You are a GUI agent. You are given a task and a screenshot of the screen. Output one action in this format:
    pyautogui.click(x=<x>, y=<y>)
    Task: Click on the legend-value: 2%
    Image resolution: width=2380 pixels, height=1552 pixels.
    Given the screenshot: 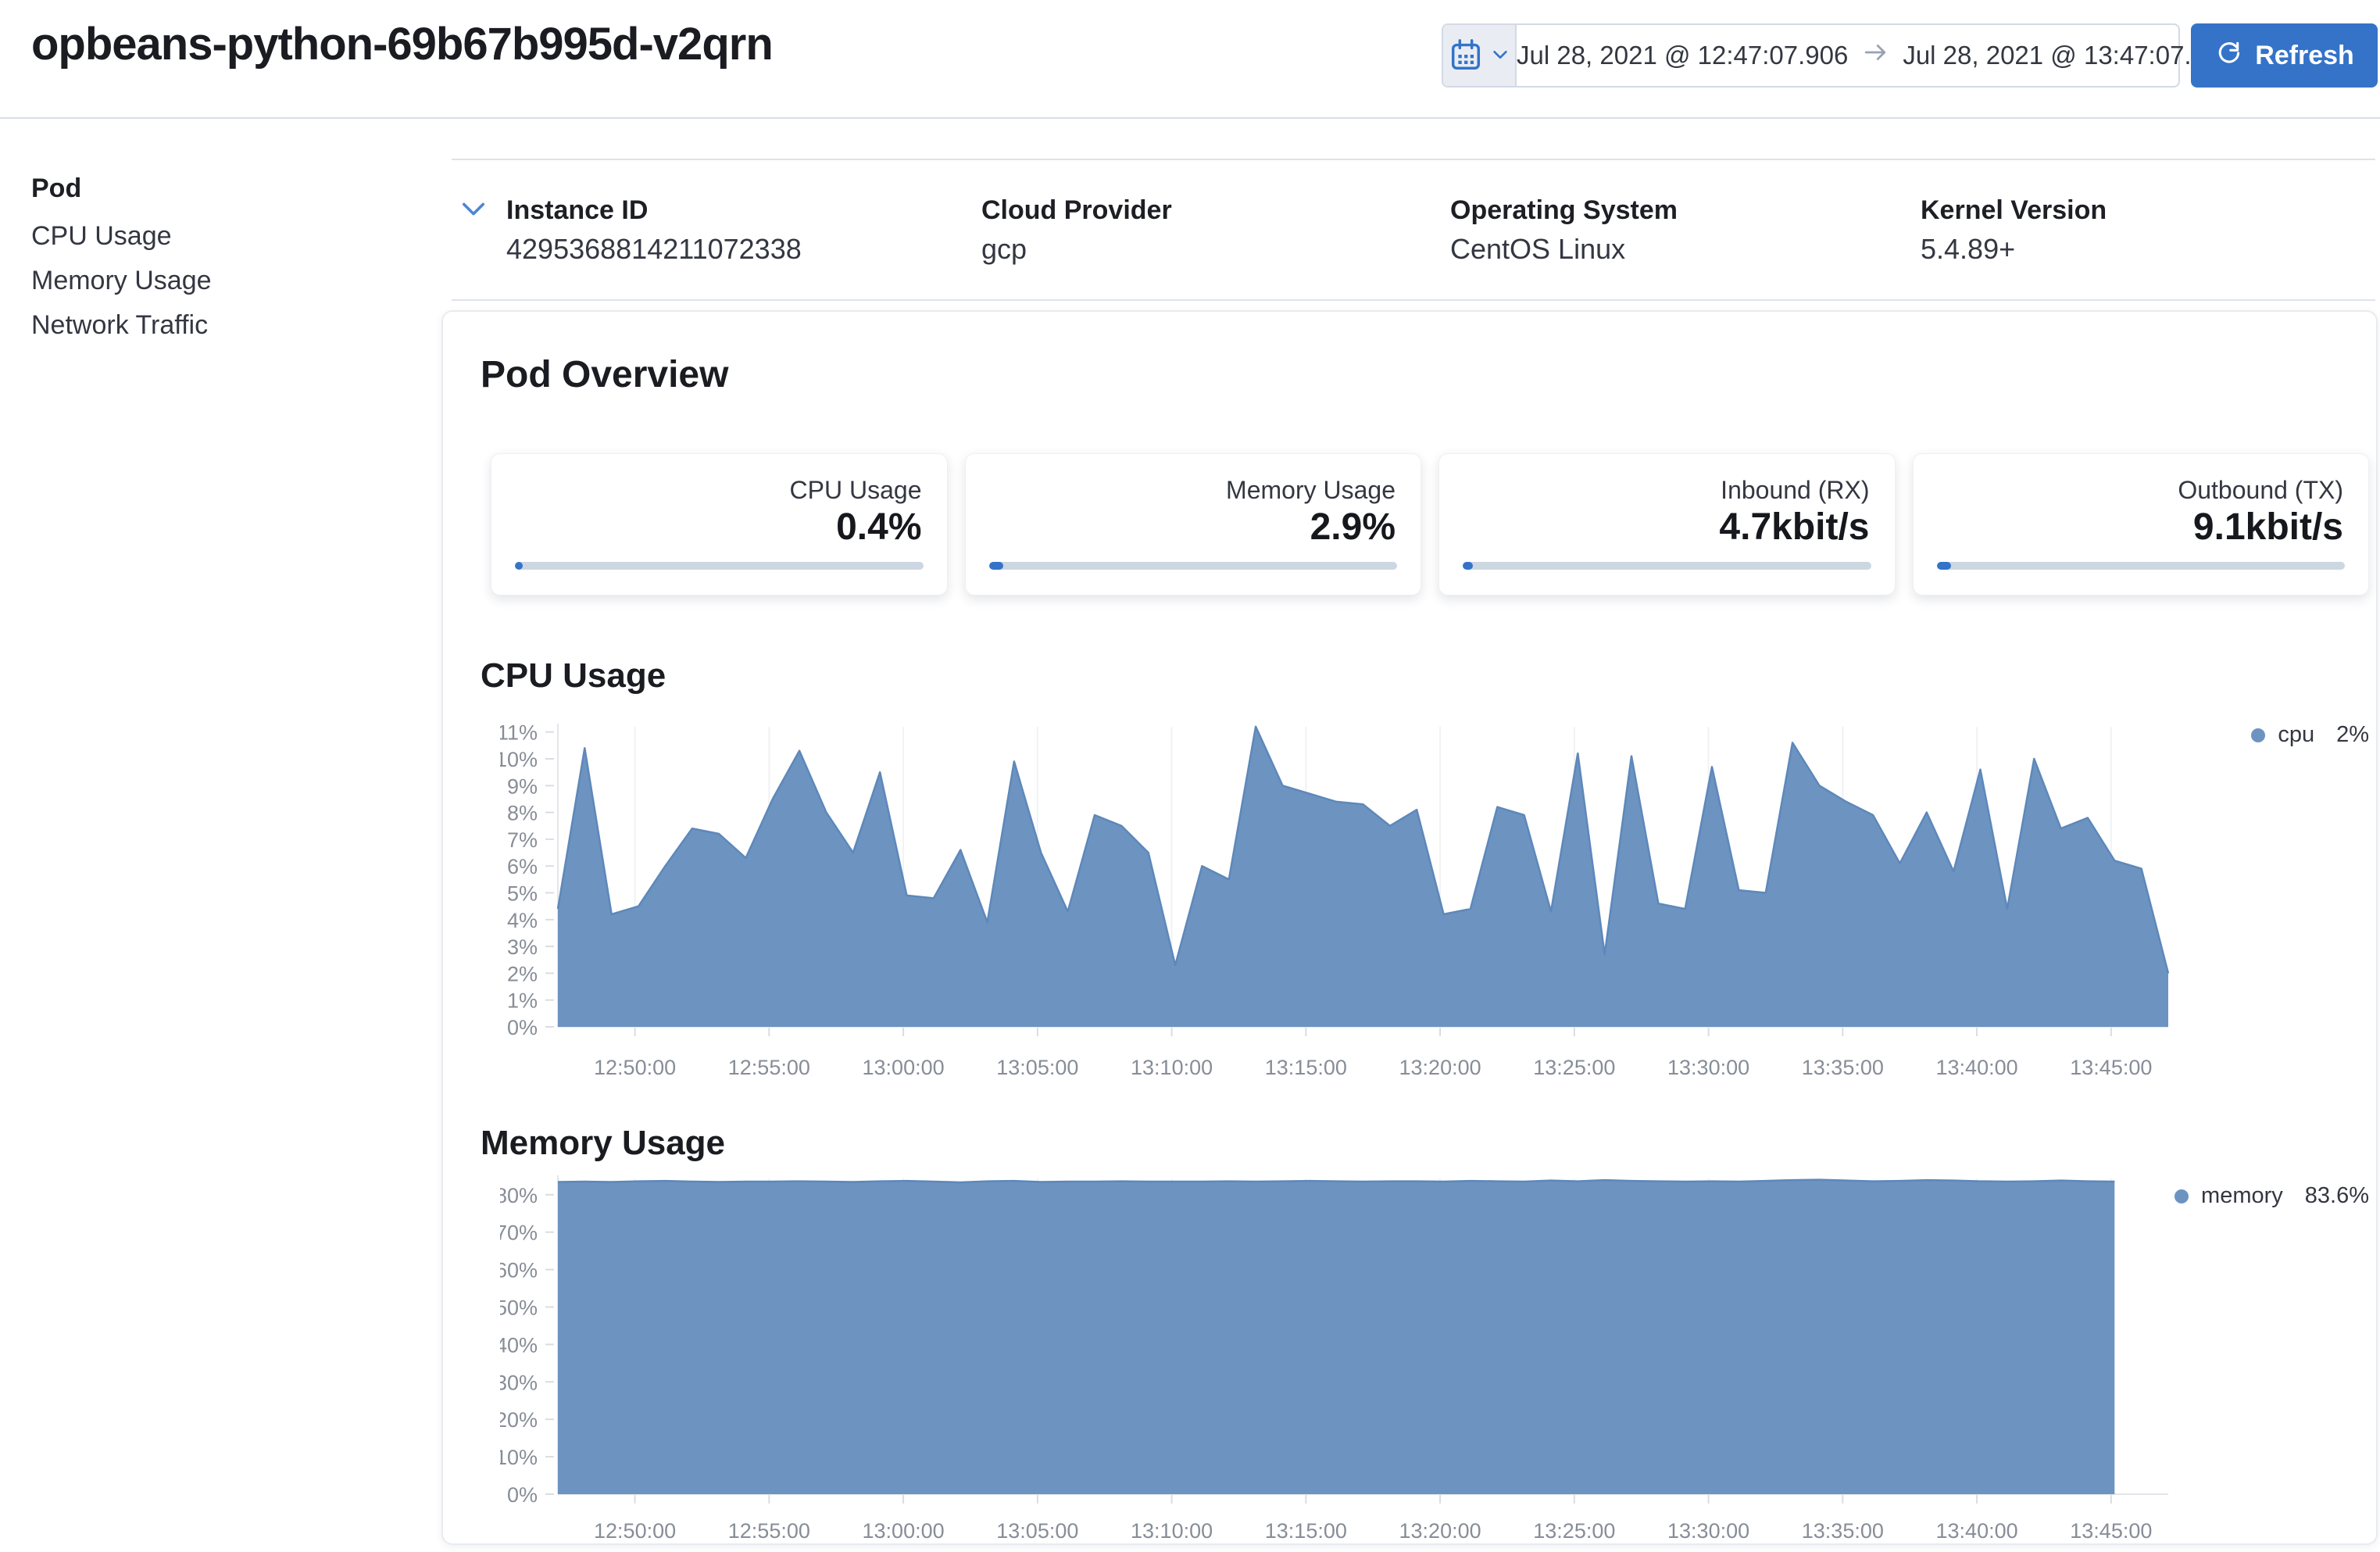 What is the action you would take?
    pyautogui.click(x=2352, y=734)
    